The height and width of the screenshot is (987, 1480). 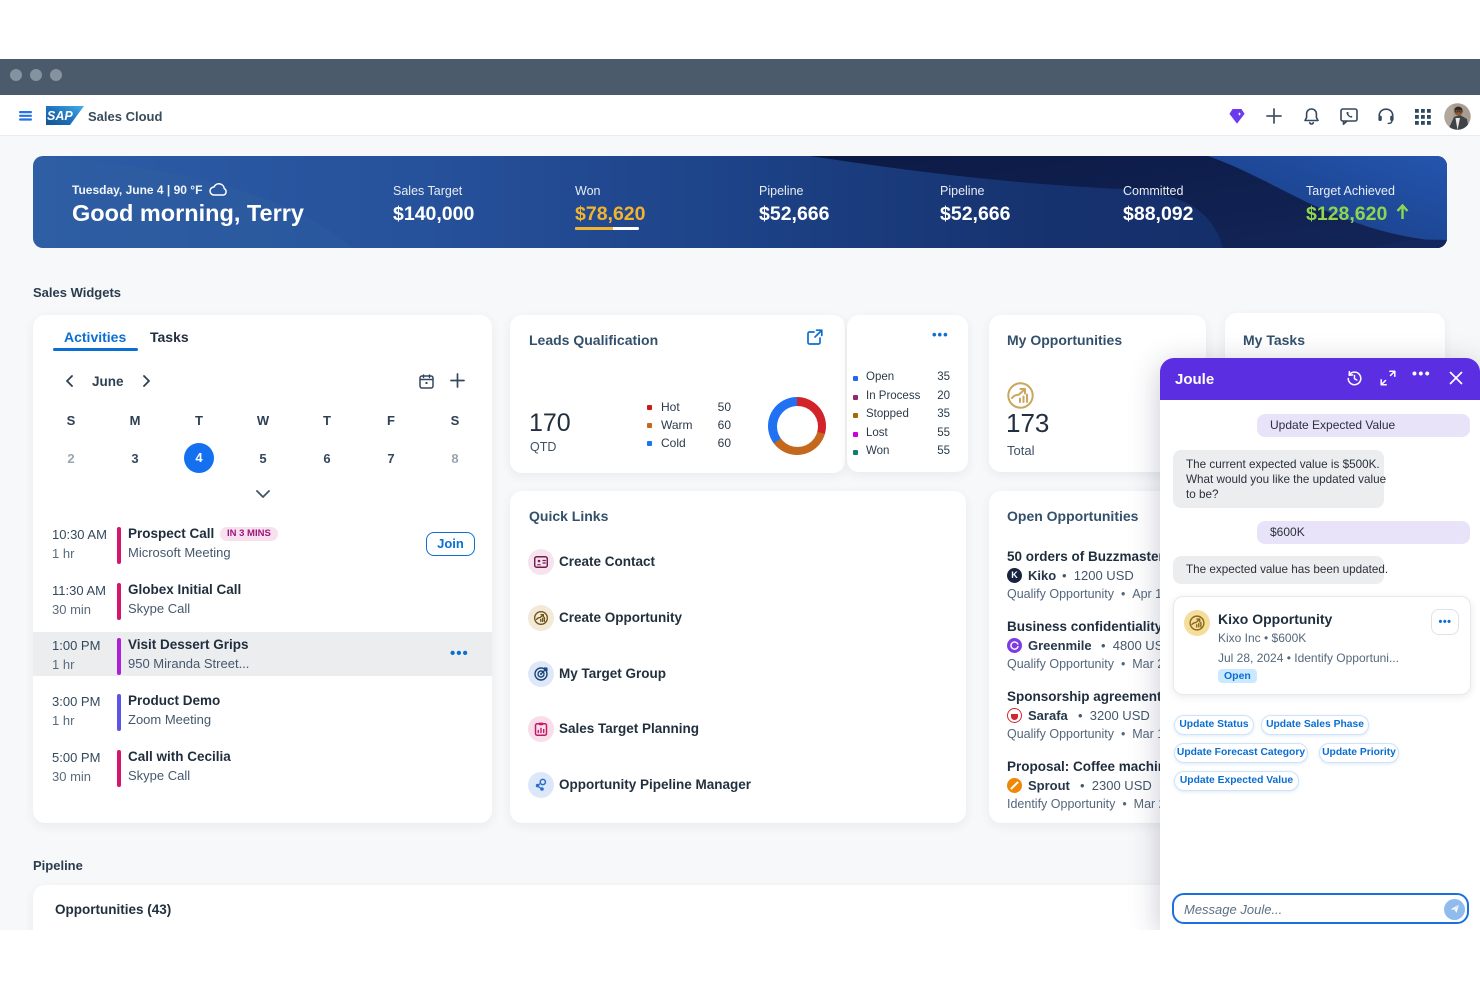 What do you see at coordinates (60, 116) in the screenshot?
I see `svg-text: SAP` at bounding box center [60, 116].